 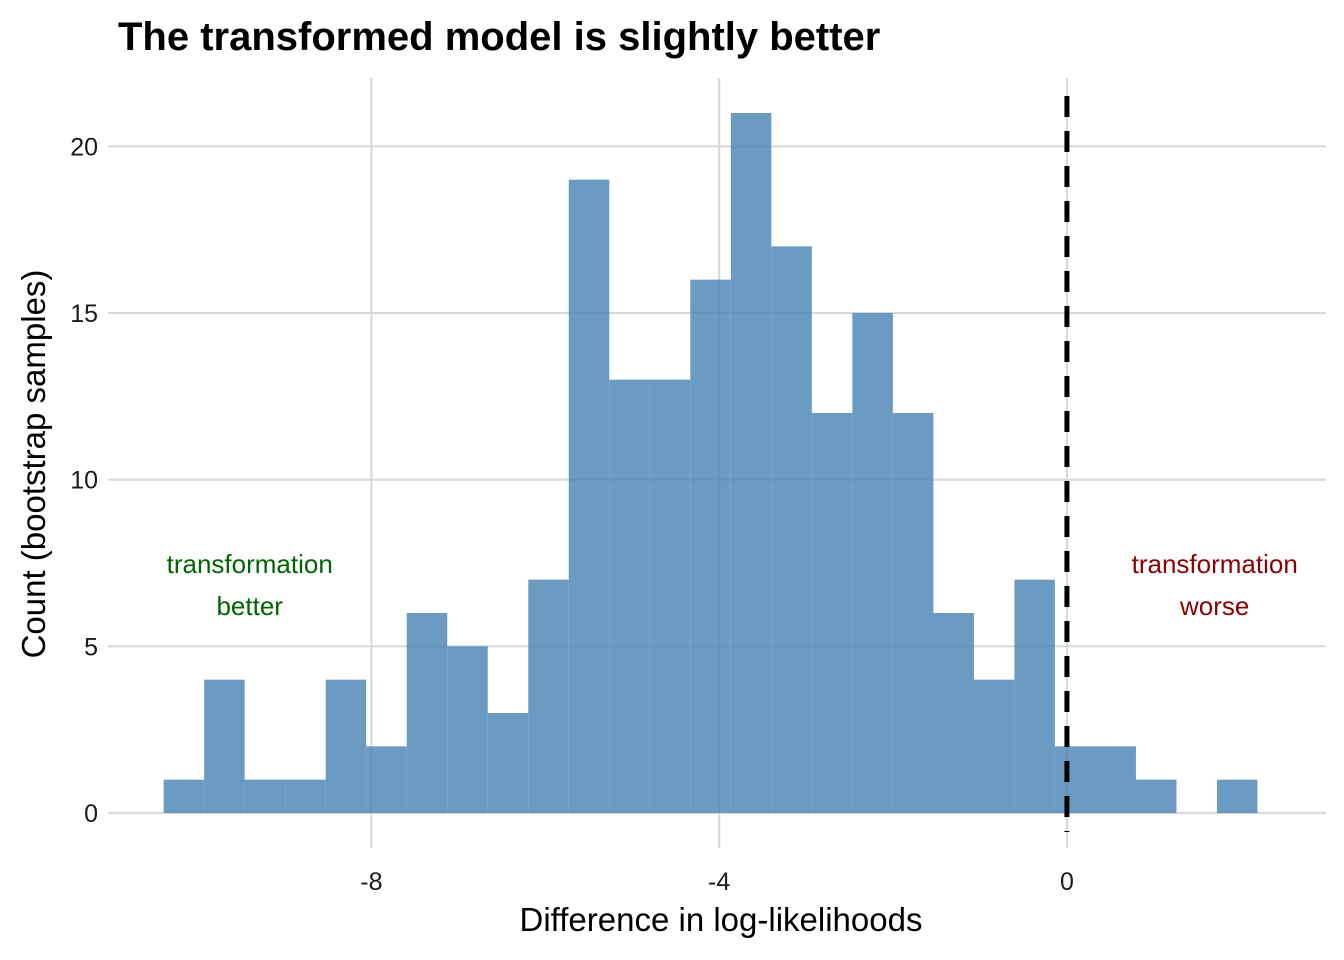 What do you see at coordinates (721, 919) in the screenshot?
I see `x-axis-label: Difference in log-likelihoods` at bounding box center [721, 919].